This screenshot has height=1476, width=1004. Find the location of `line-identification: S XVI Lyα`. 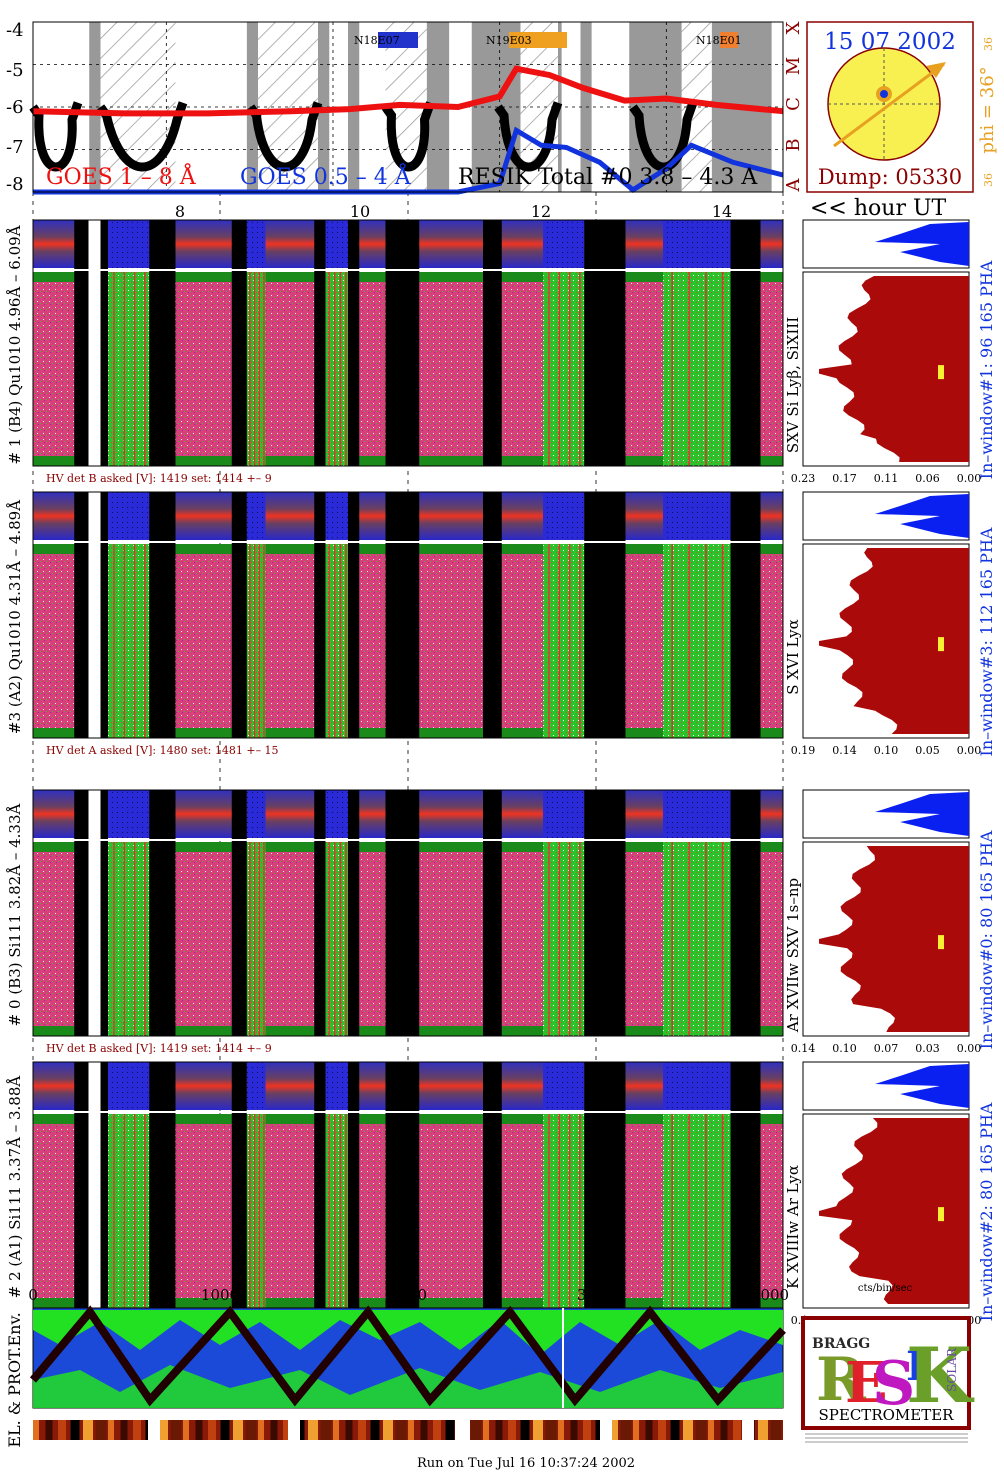

line-identification: S XVI Lyα is located at coordinates (793, 657).